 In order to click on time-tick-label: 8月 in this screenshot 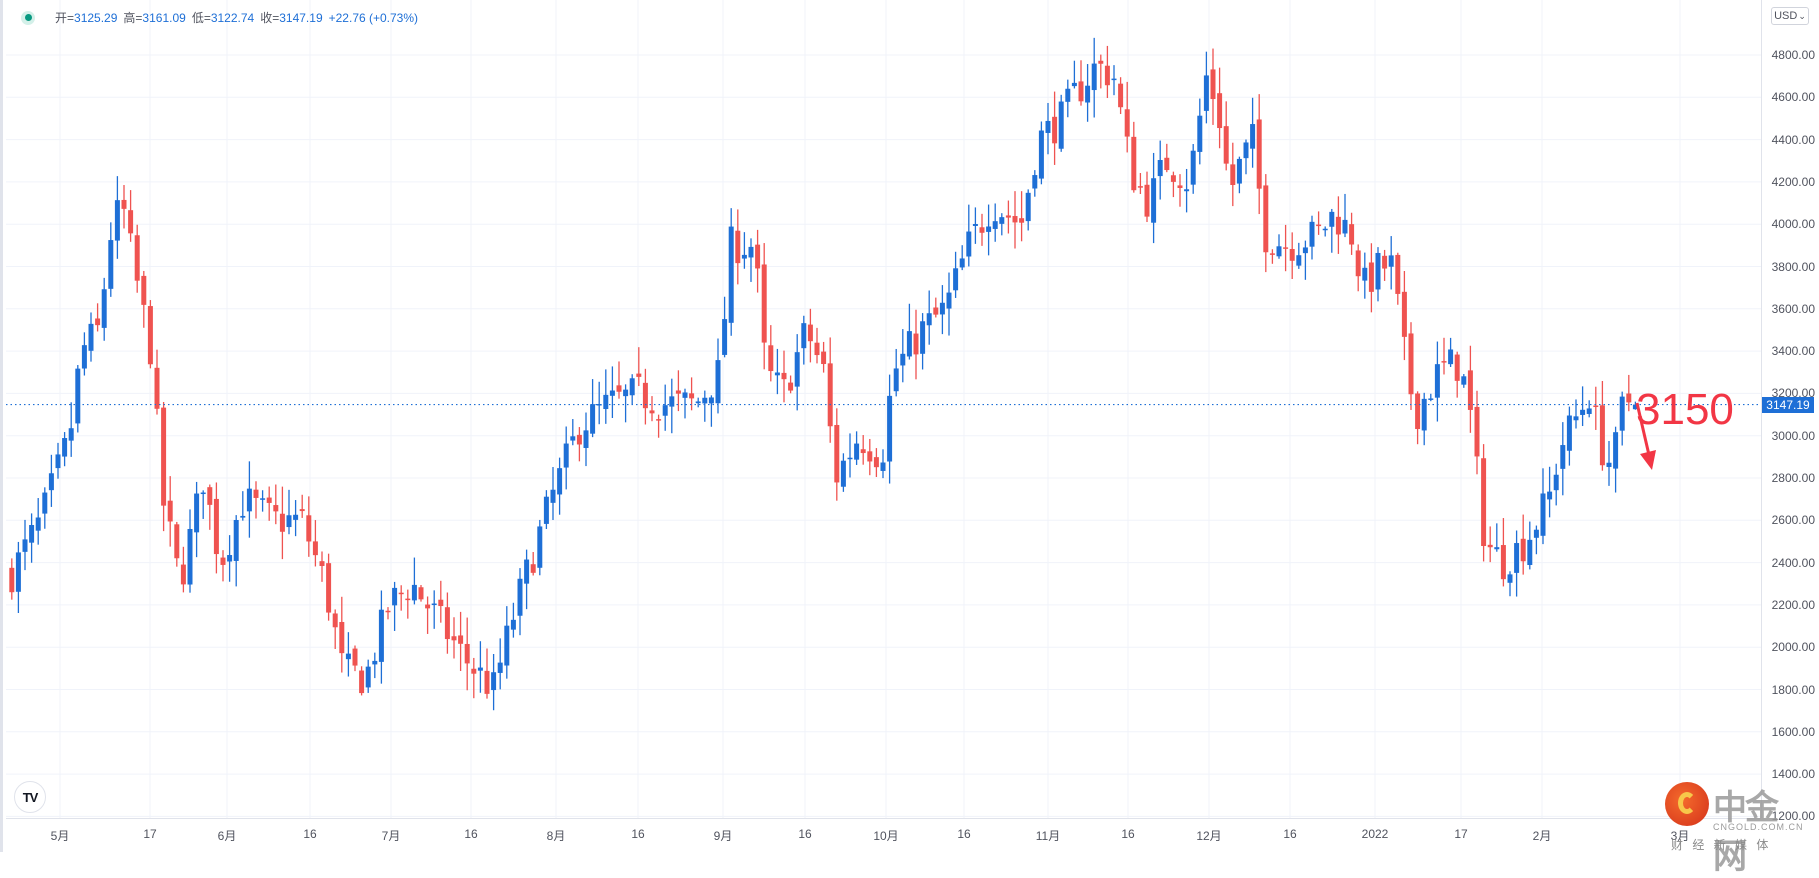, I will do `click(556, 836)`.